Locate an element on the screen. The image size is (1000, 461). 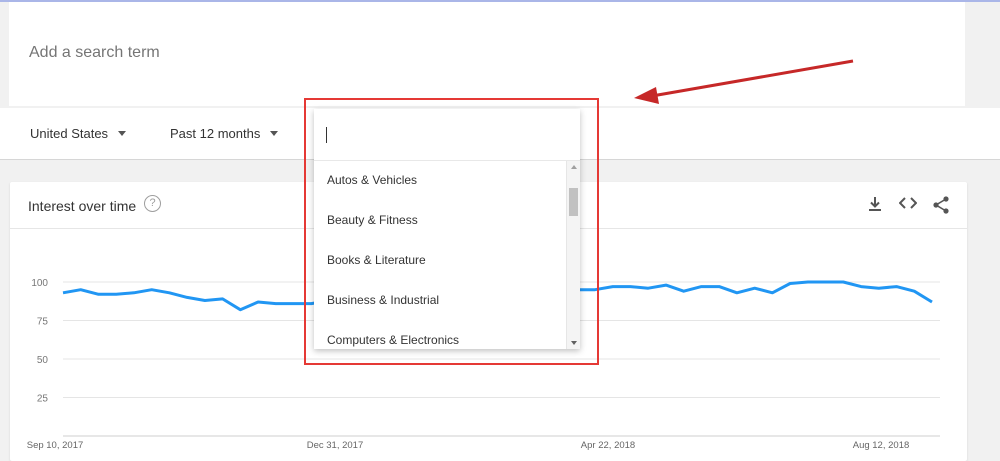
scroll-down-arrow-icon is located at coordinates (574, 343).